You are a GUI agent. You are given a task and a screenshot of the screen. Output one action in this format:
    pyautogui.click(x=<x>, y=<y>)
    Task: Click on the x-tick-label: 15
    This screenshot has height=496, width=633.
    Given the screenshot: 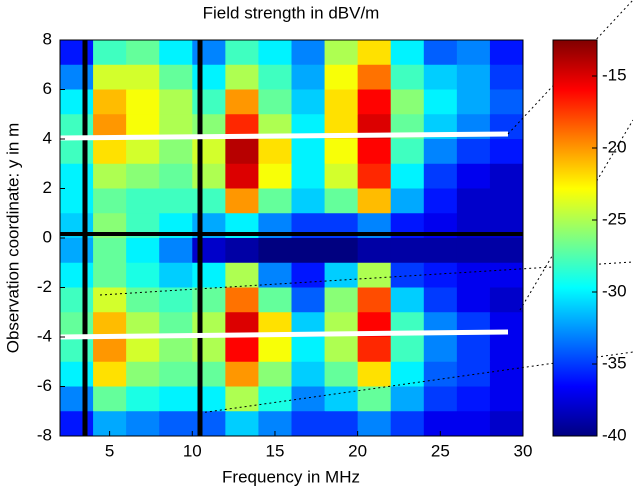 What is the action you would take?
    pyautogui.click(x=275, y=450)
    